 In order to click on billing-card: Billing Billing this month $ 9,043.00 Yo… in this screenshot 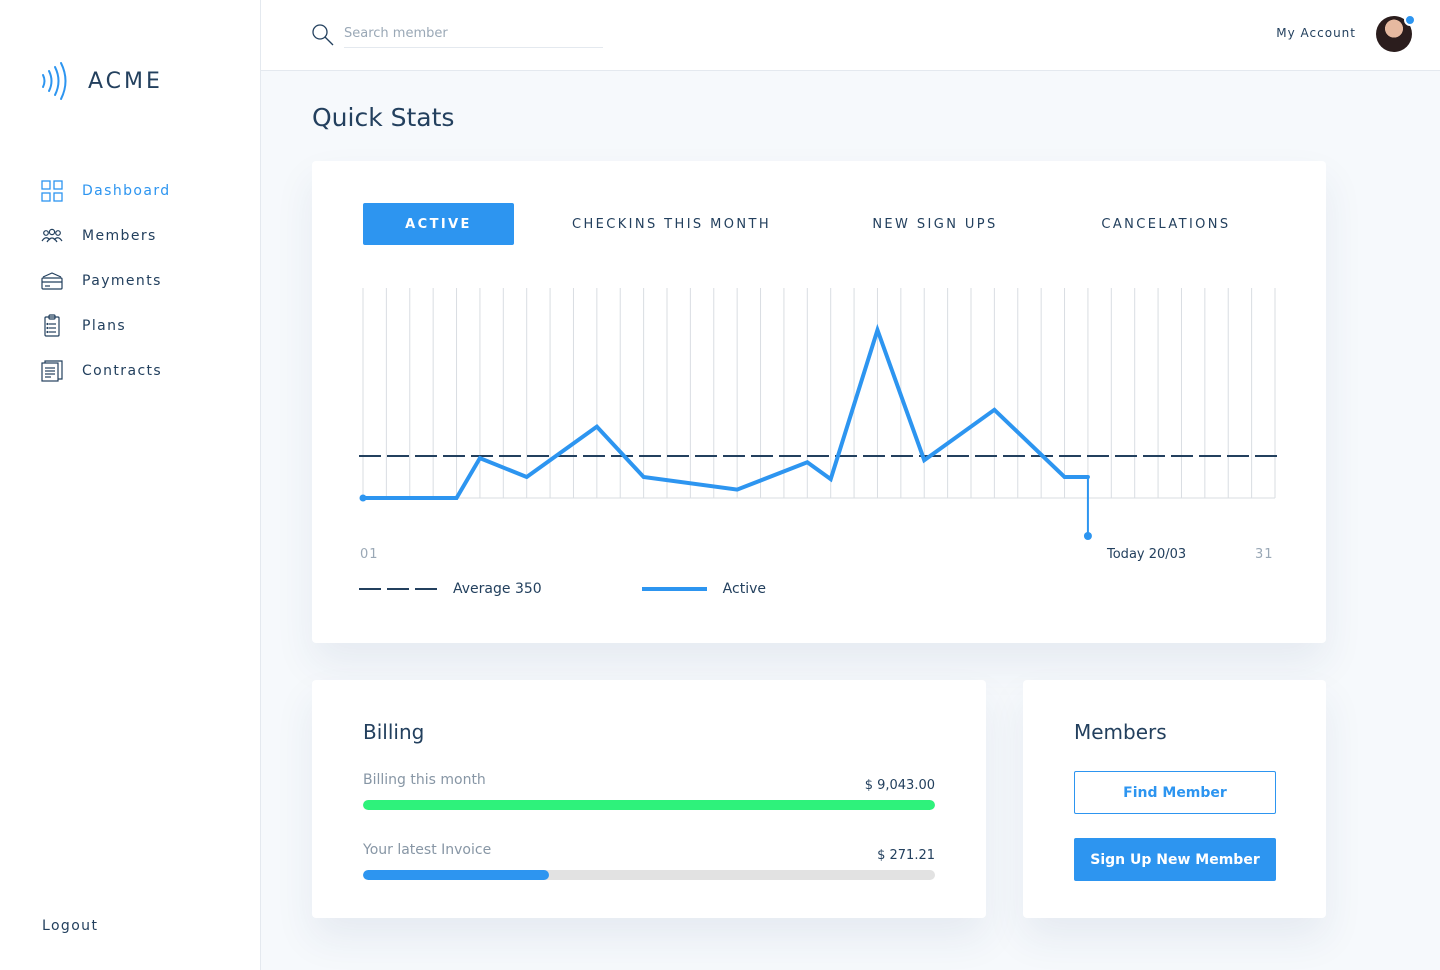, I will do `click(649, 799)`.